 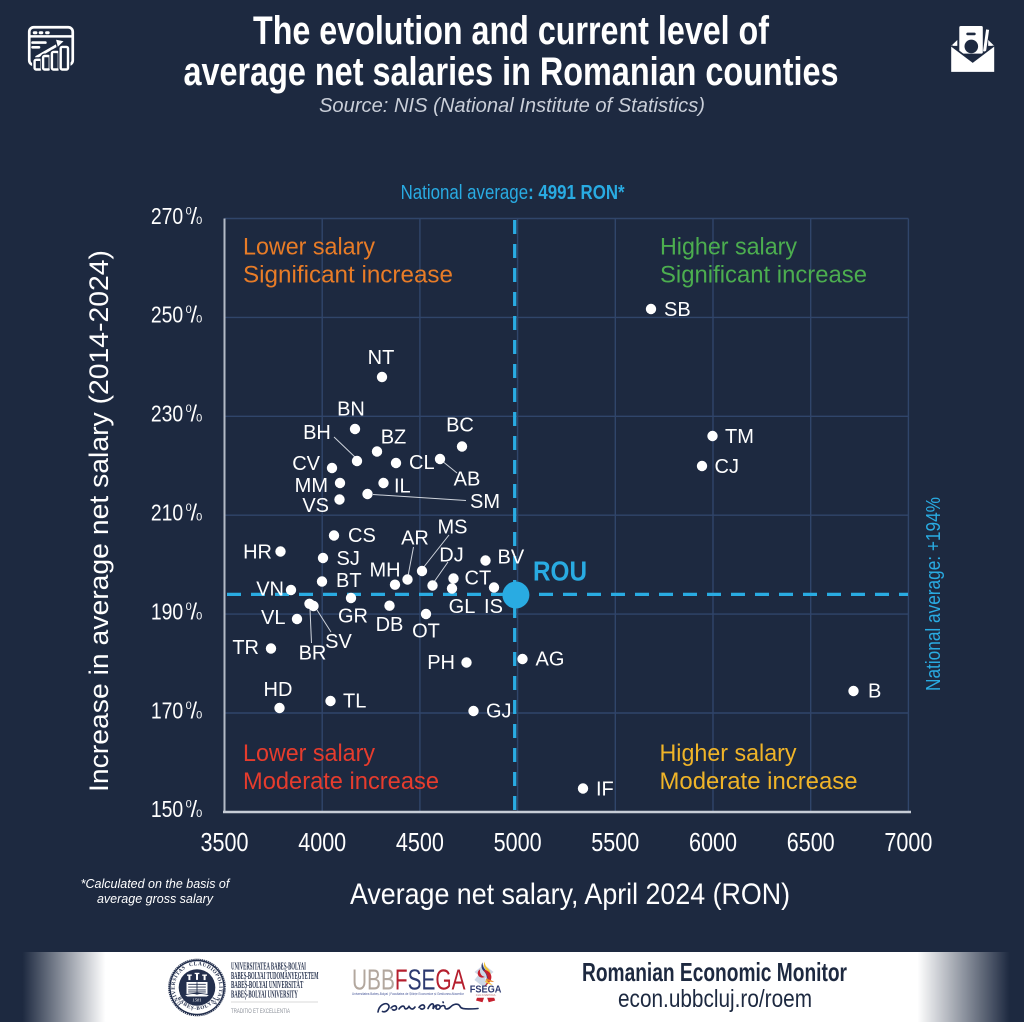 What do you see at coordinates (462, 607) in the screenshot?
I see `svg-text: GL` at bounding box center [462, 607].